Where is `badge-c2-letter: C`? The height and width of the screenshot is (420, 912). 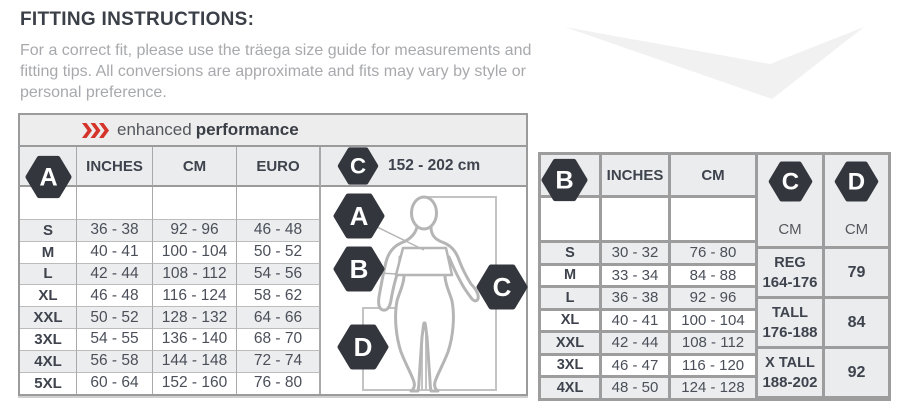 badge-c2-letter: C is located at coordinates (789, 182).